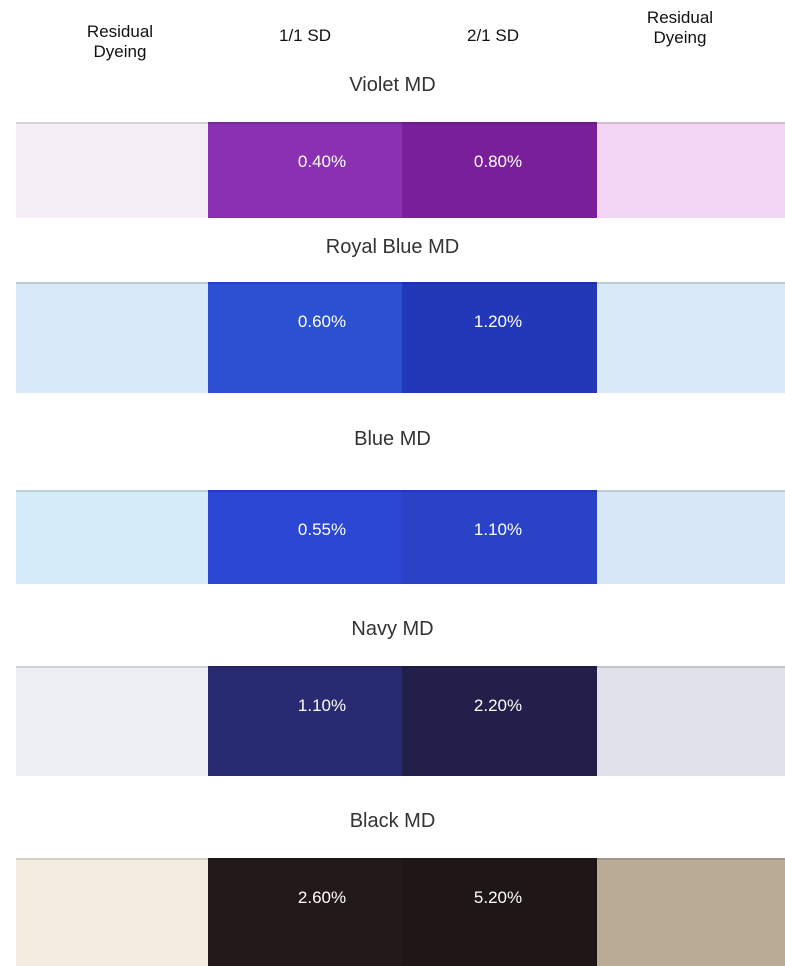 This screenshot has width=785, height=966. What do you see at coordinates (498, 705) in the screenshot?
I see `concentration-label: 2.20%` at bounding box center [498, 705].